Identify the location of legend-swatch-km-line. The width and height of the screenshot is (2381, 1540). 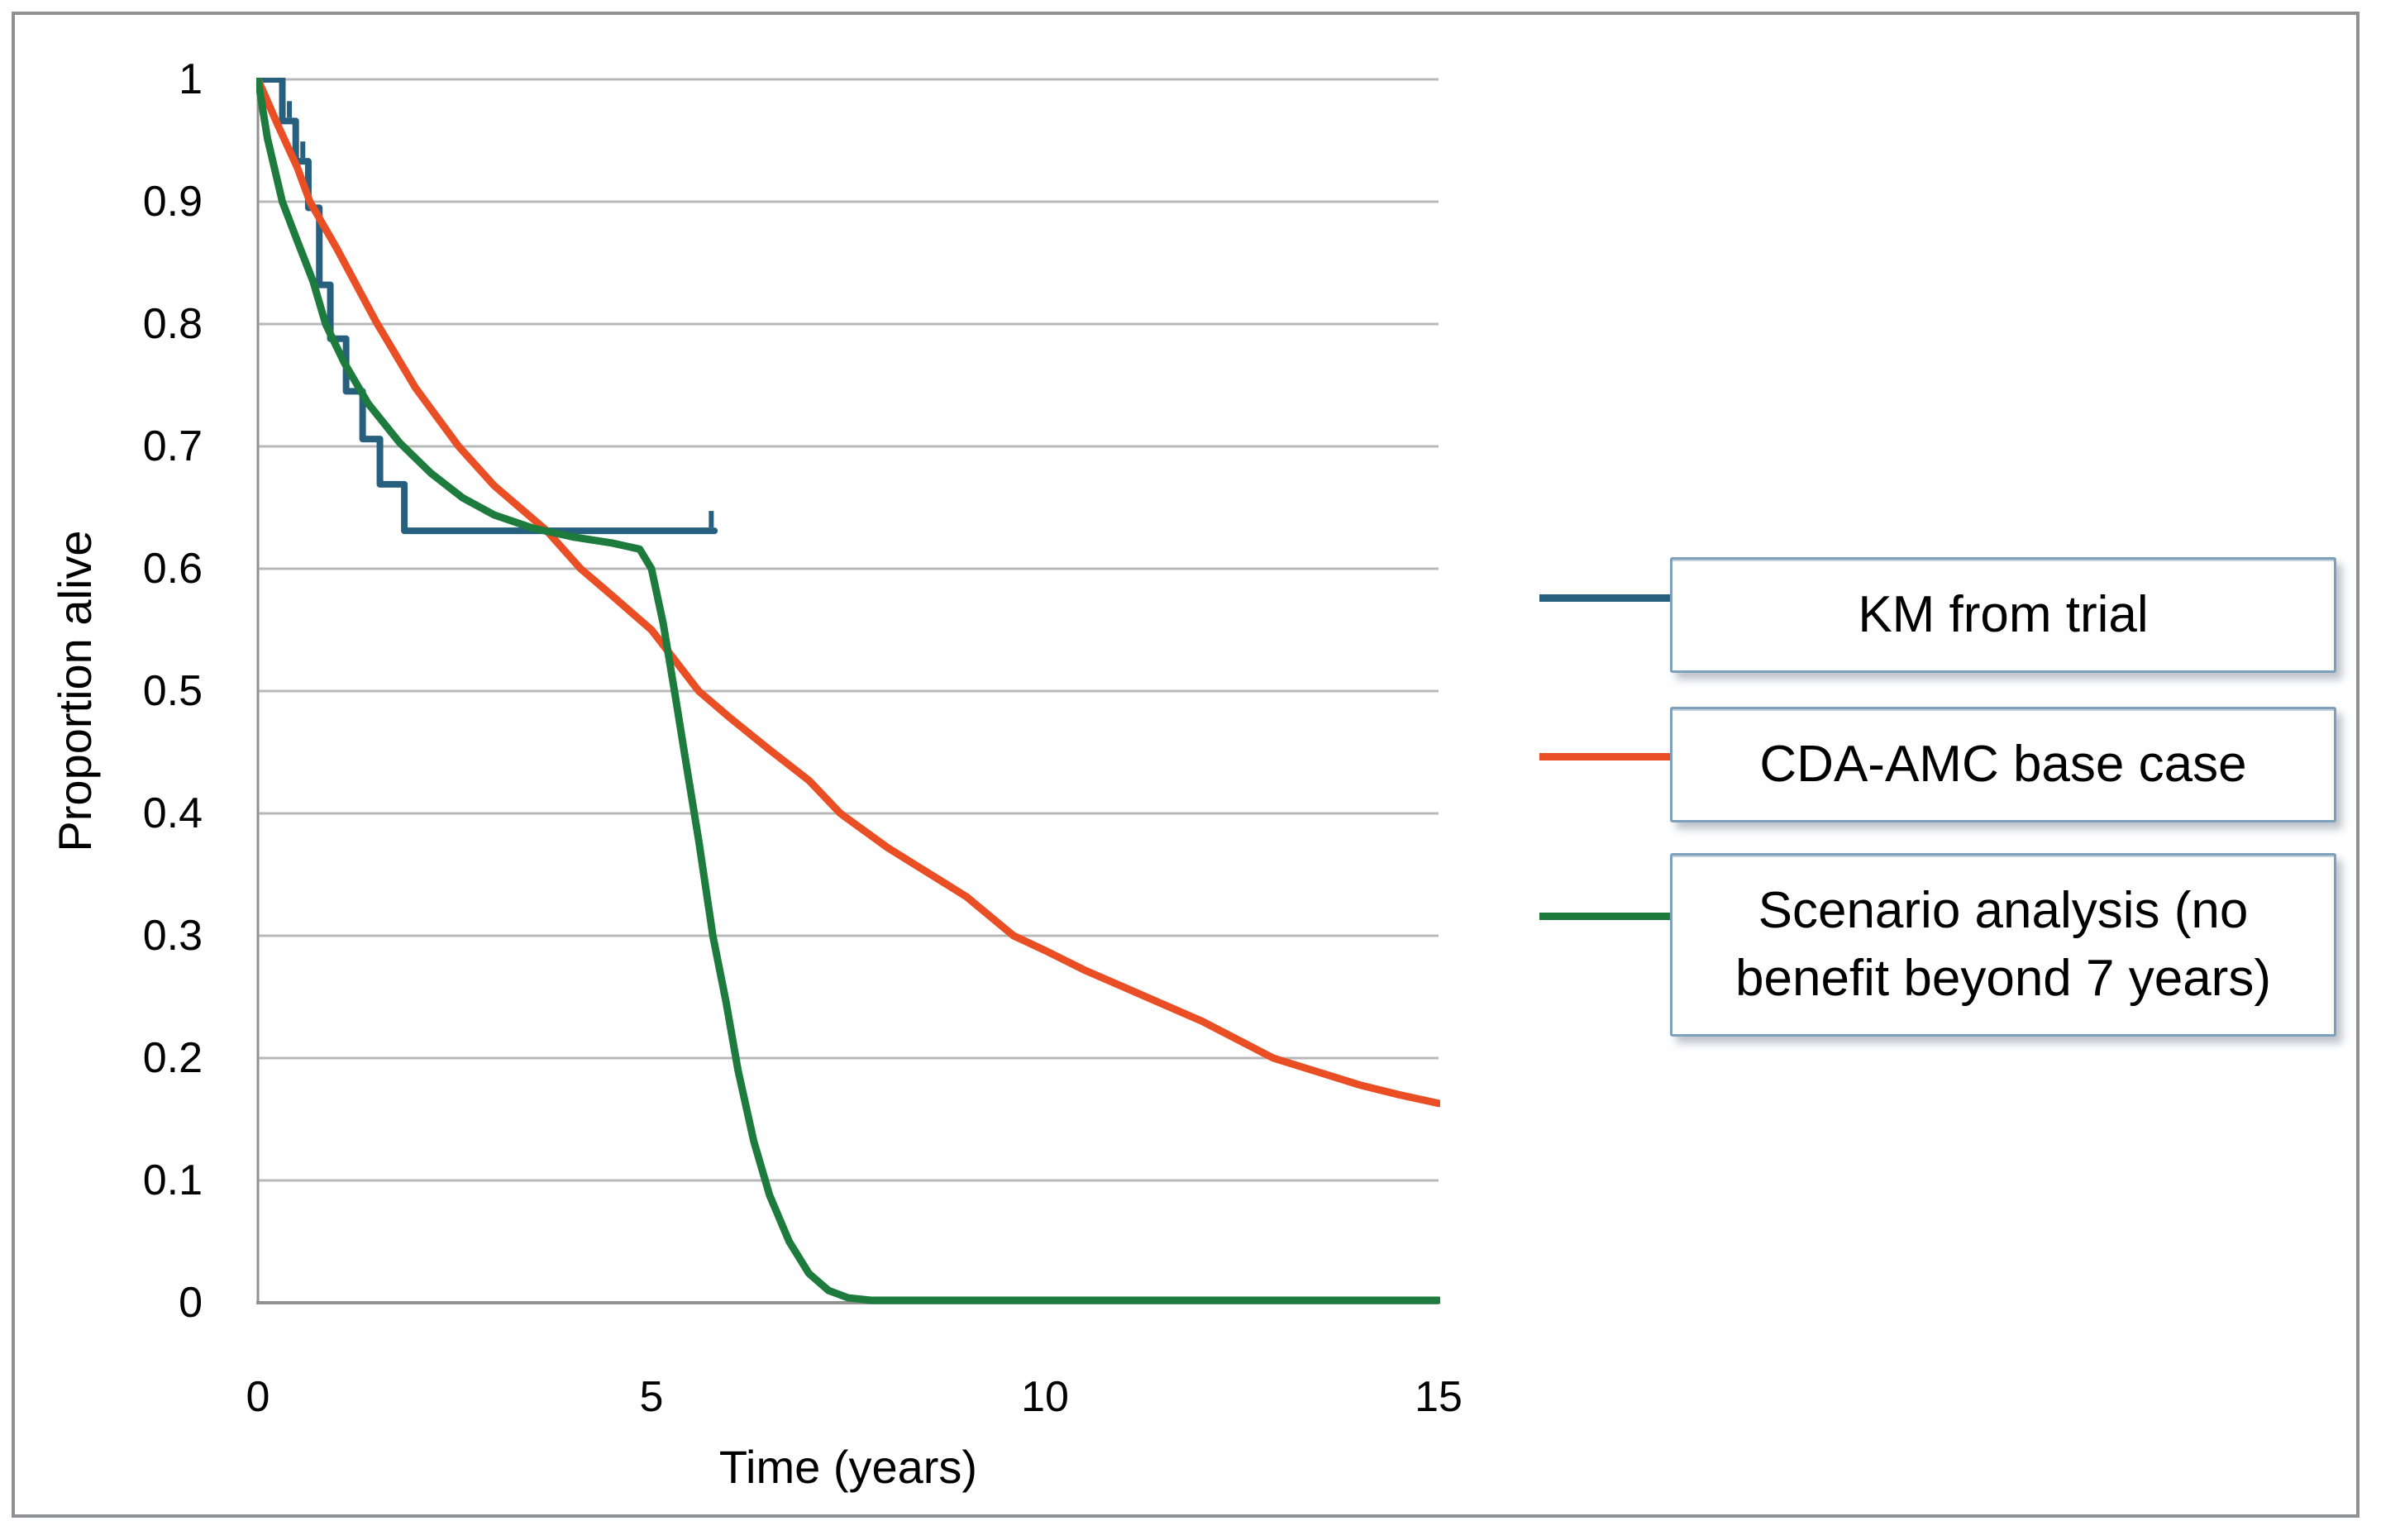
(1604, 598).